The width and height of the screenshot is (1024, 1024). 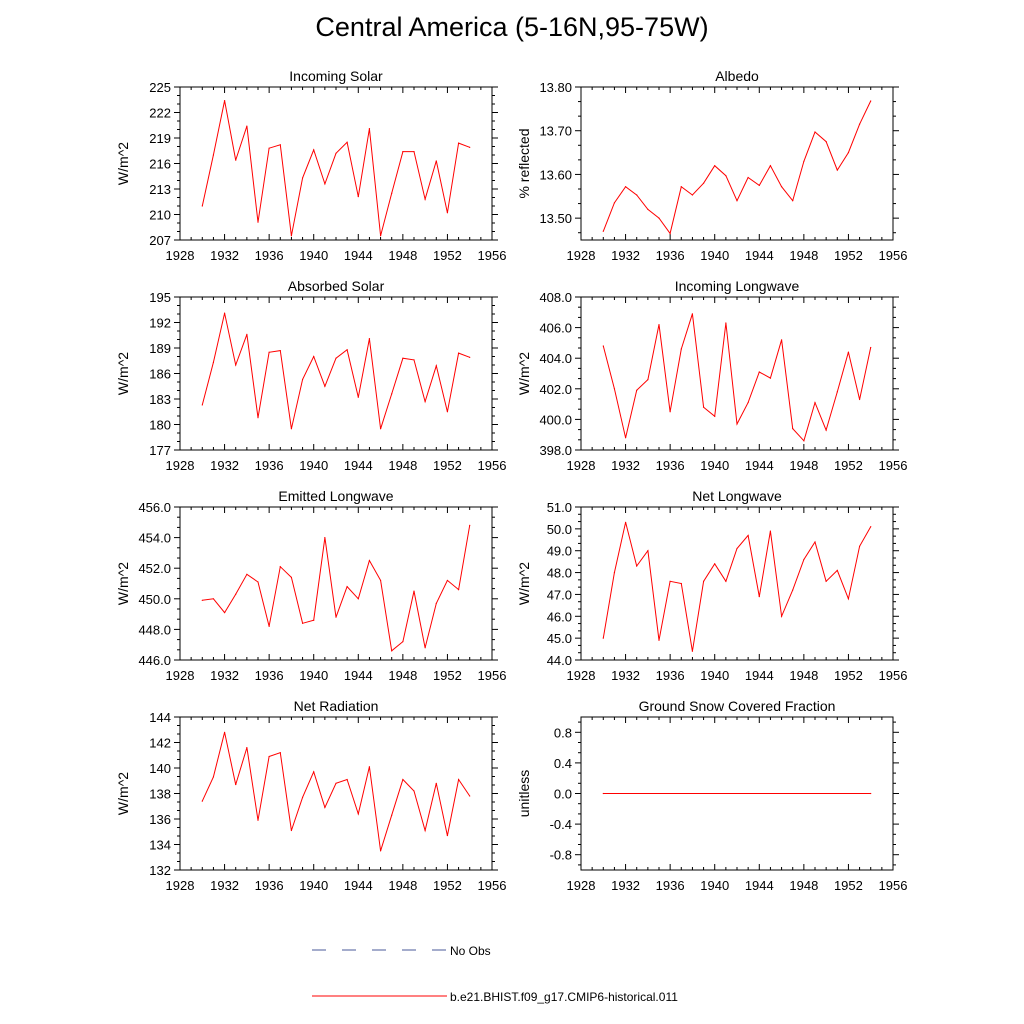 I want to click on albedo-ylabel: % reflected, so click(x=524, y=163).